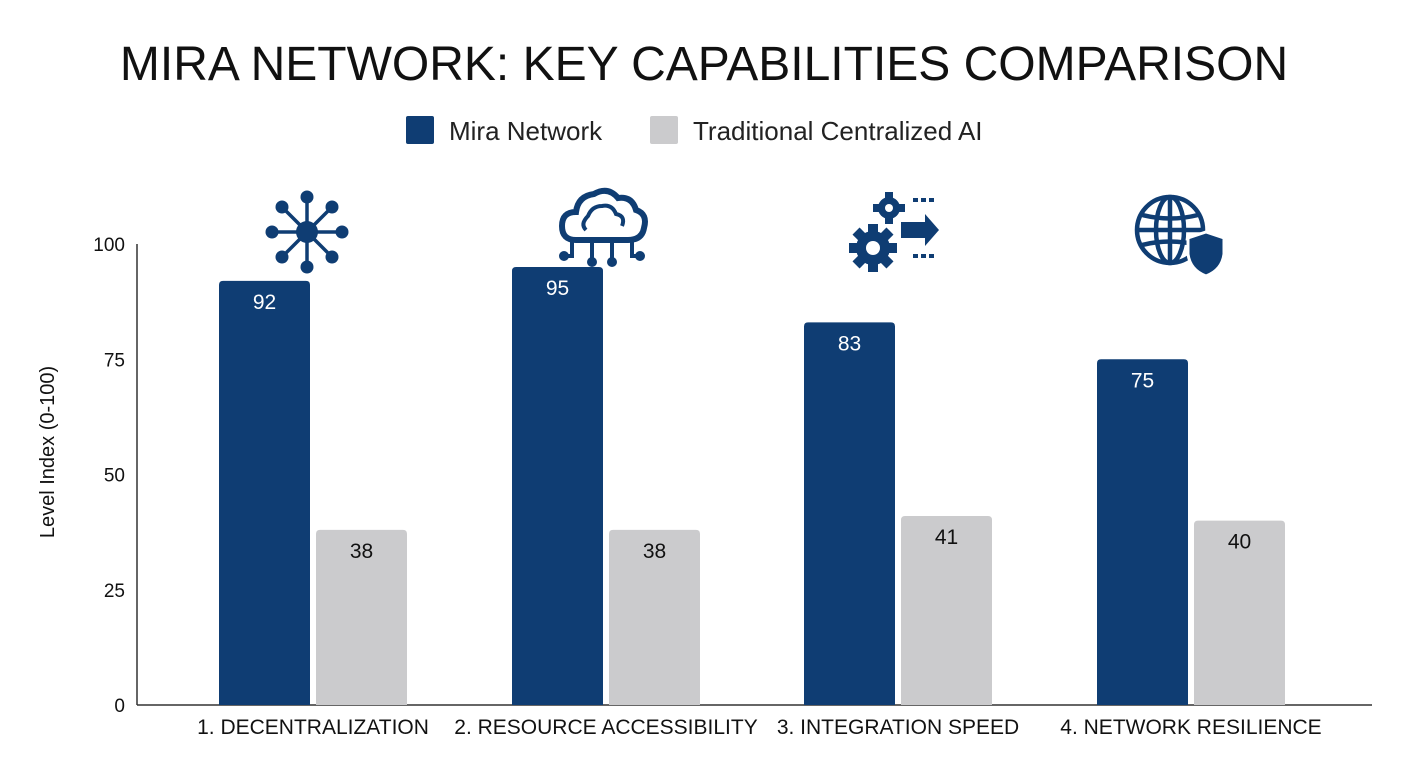 The image size is (1408, 768). Describe the element at coordinates (849, 513) in the screenshot. I see `bar-mira-network-3-integration-speed` at that location.